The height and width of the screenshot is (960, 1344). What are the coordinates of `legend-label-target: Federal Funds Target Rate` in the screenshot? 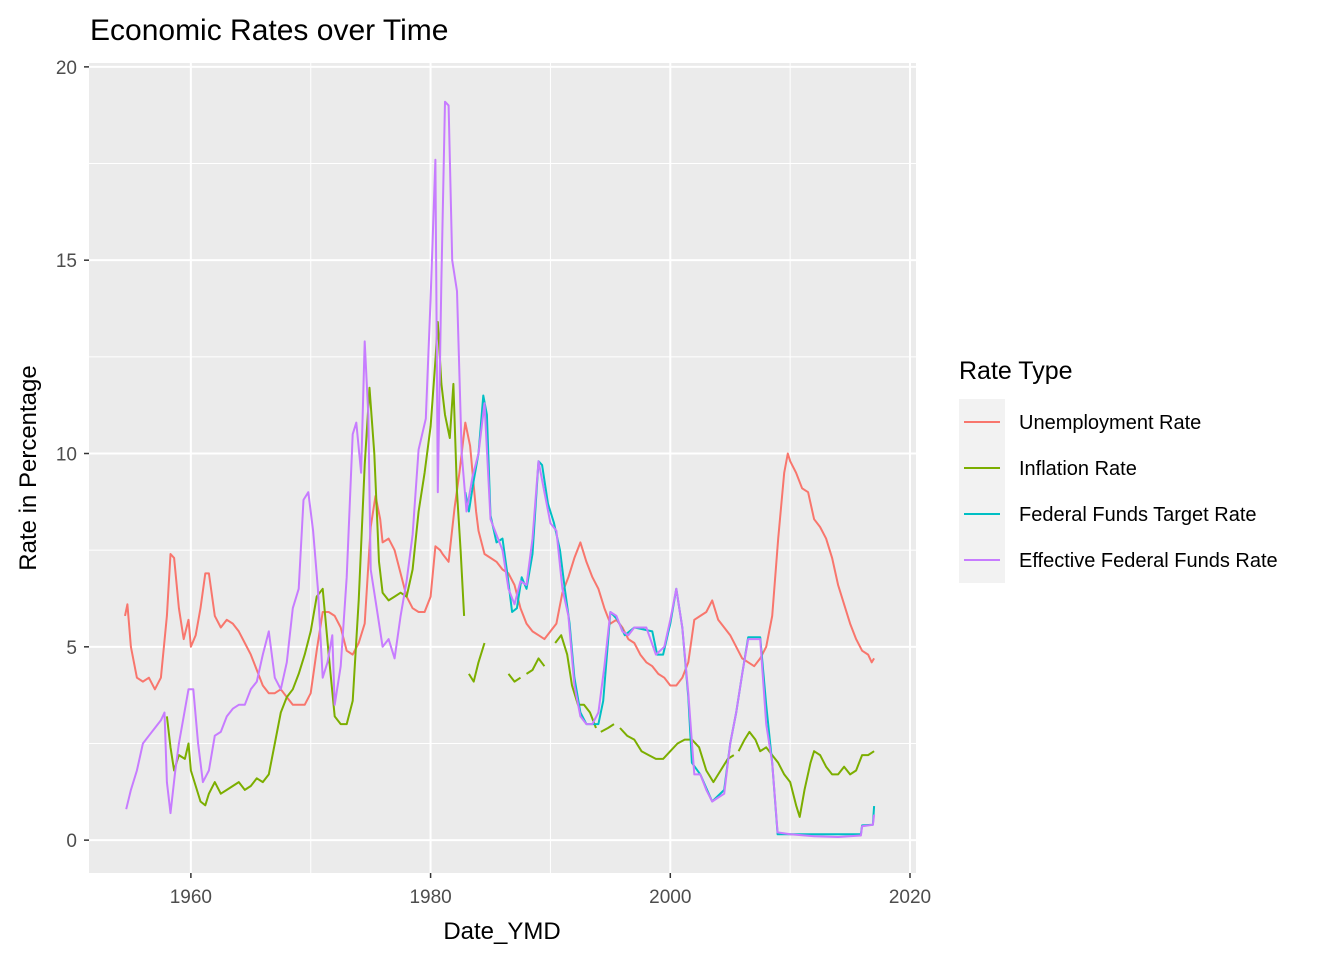 It's located at (1138, 515).